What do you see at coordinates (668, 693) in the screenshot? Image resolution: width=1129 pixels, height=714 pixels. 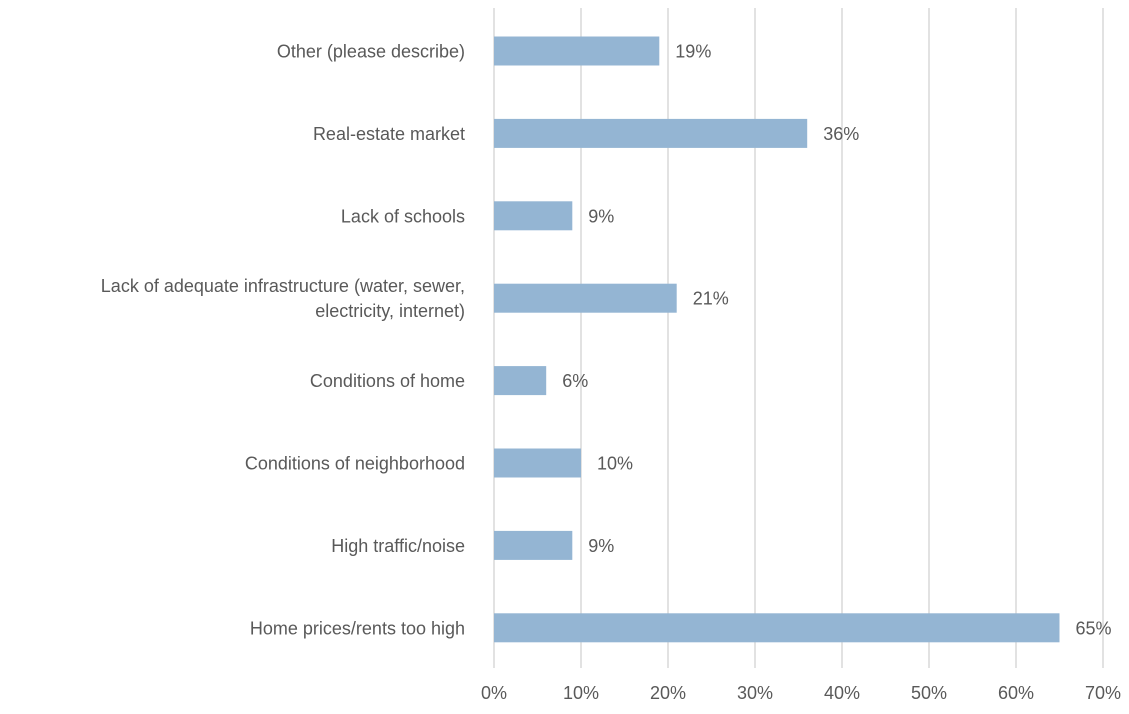 I see `x-tick-label: 20%` at bounding box center [668, 693].